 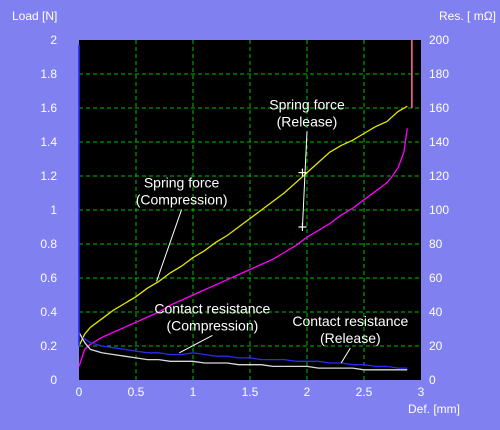 What do you see at coordinates (439, 176) in the screenshot?
I see `y-right-tick-label: 120` at bounding box center [439, 176].